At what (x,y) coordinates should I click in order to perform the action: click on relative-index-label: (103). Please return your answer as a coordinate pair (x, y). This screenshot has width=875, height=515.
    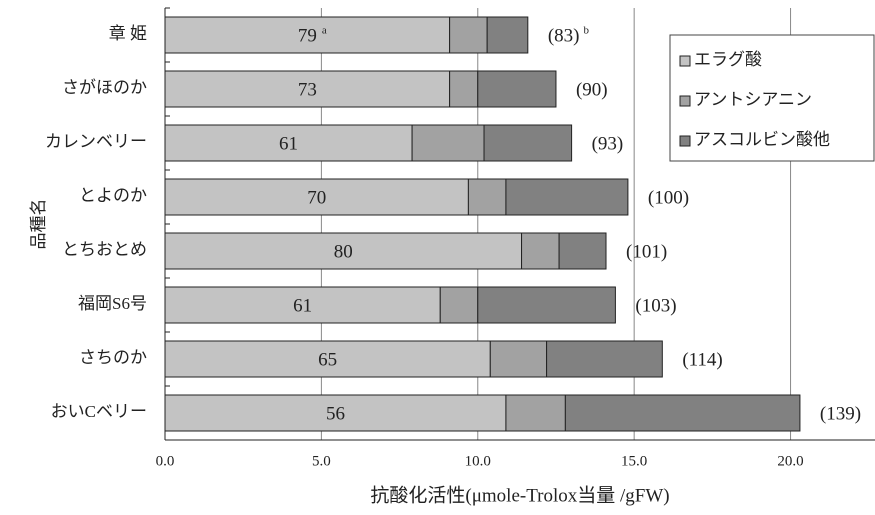
    Looking at the image, I should click on (655, 305).